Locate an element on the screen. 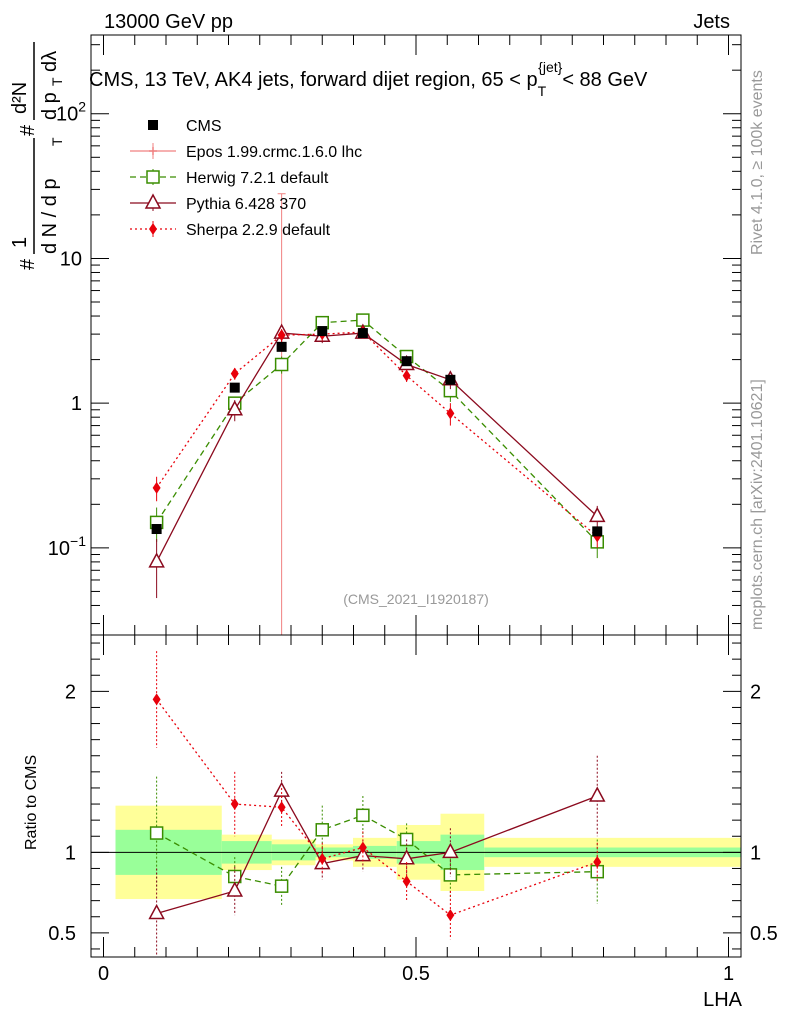 The height and width of the screenshot is (1024, 786). header-left: 13000 GeV pp is located at coordinates (168, 22).